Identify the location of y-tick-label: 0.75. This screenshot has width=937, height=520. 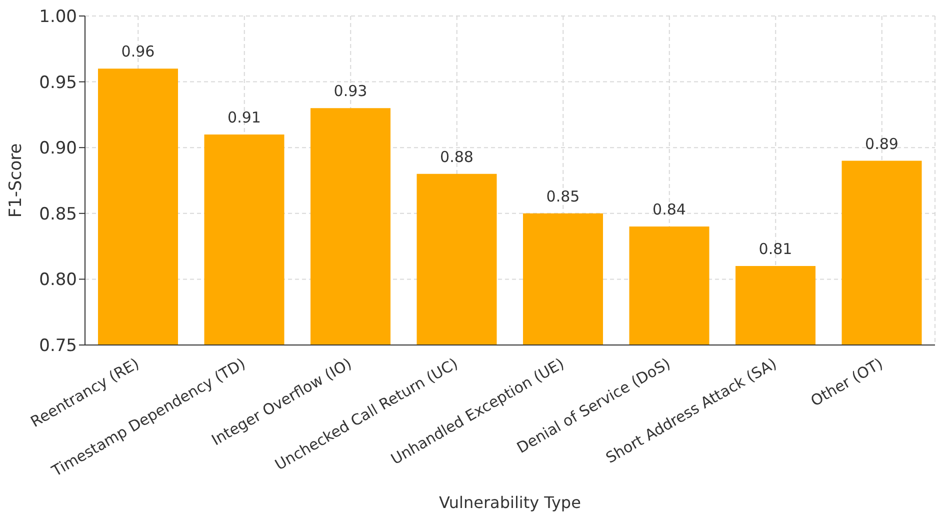
(58, 346).